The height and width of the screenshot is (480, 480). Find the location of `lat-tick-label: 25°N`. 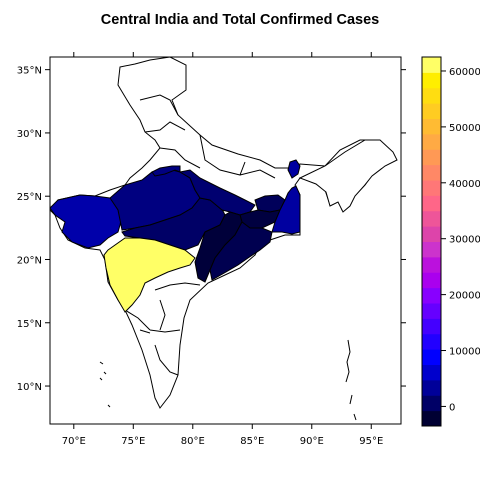

lat-tick-label: 25°N is located at coordinates (29, 197).